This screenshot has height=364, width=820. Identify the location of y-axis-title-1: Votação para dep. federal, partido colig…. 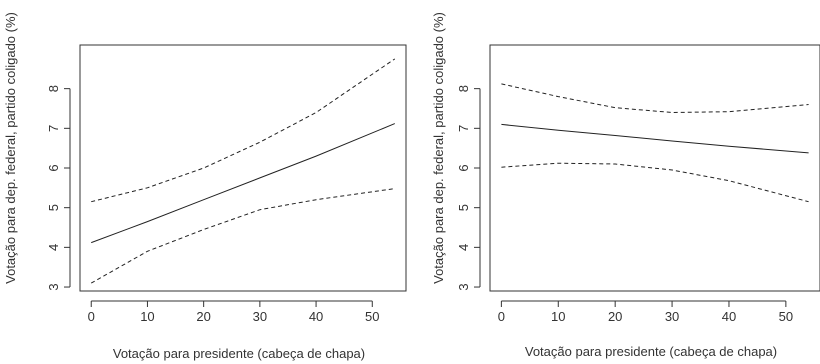
(10, 148).